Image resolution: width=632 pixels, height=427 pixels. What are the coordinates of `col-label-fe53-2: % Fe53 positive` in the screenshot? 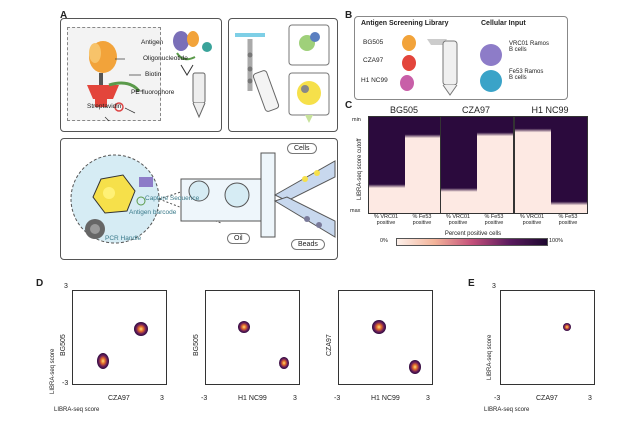 It's located at (494, 220).